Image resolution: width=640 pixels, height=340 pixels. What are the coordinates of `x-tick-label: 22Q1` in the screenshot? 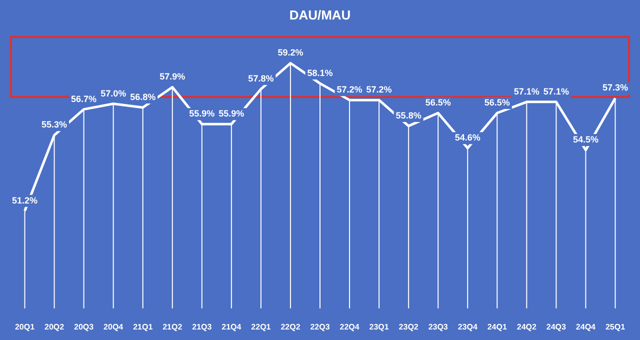 It's located at (261, 327).